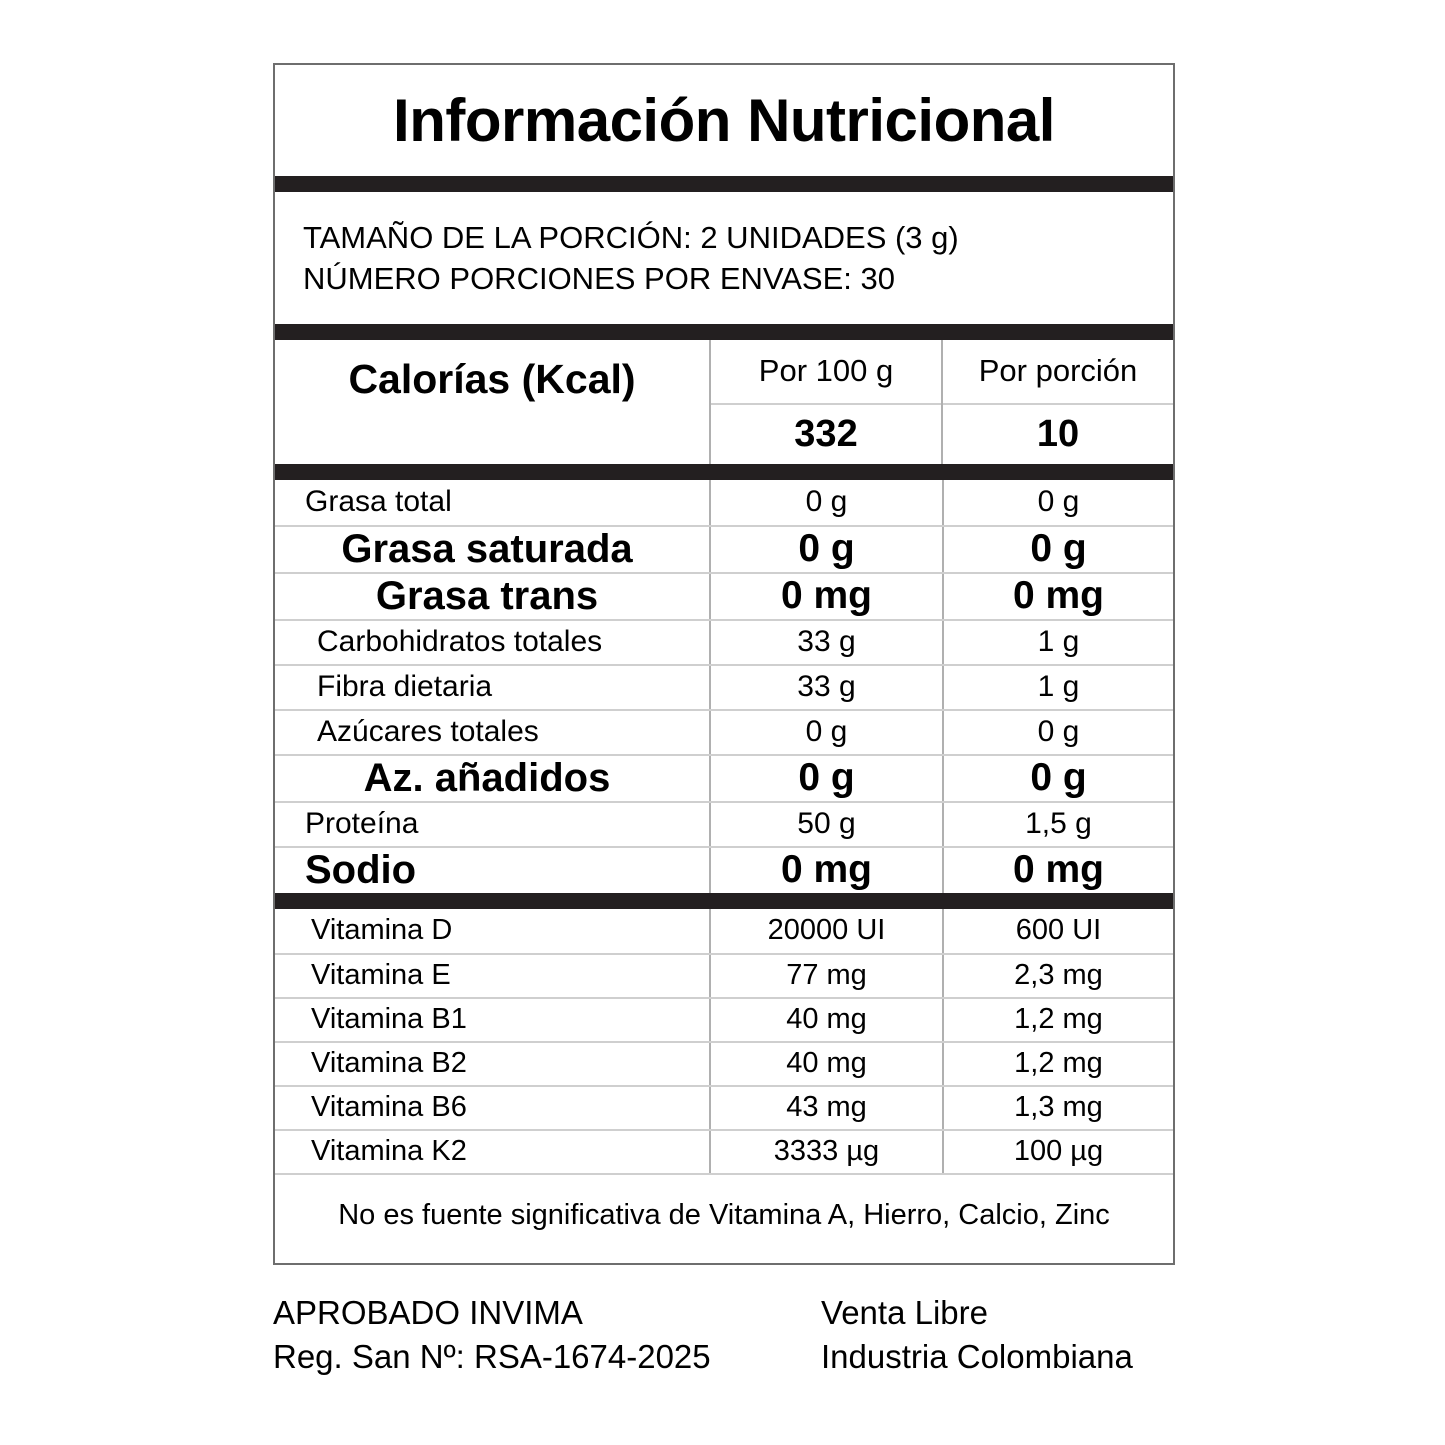 This screenshot has width=1445, height=1445. I want to click on vitamin-name-cell: Vitamina E, so click(492, 976).